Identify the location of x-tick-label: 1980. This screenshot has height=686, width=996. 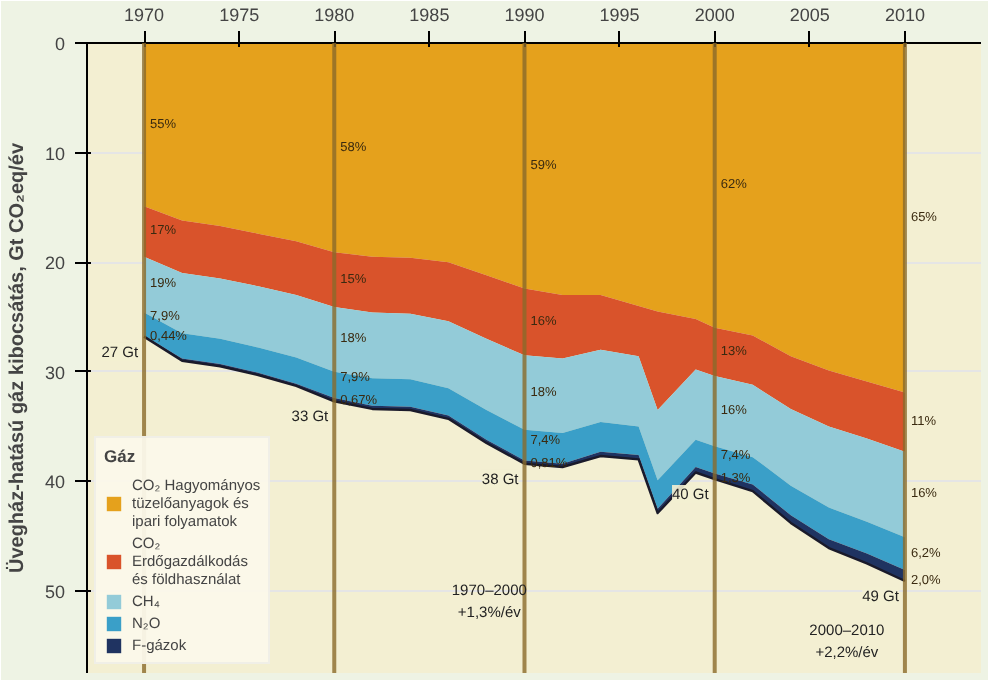
(334, 15).